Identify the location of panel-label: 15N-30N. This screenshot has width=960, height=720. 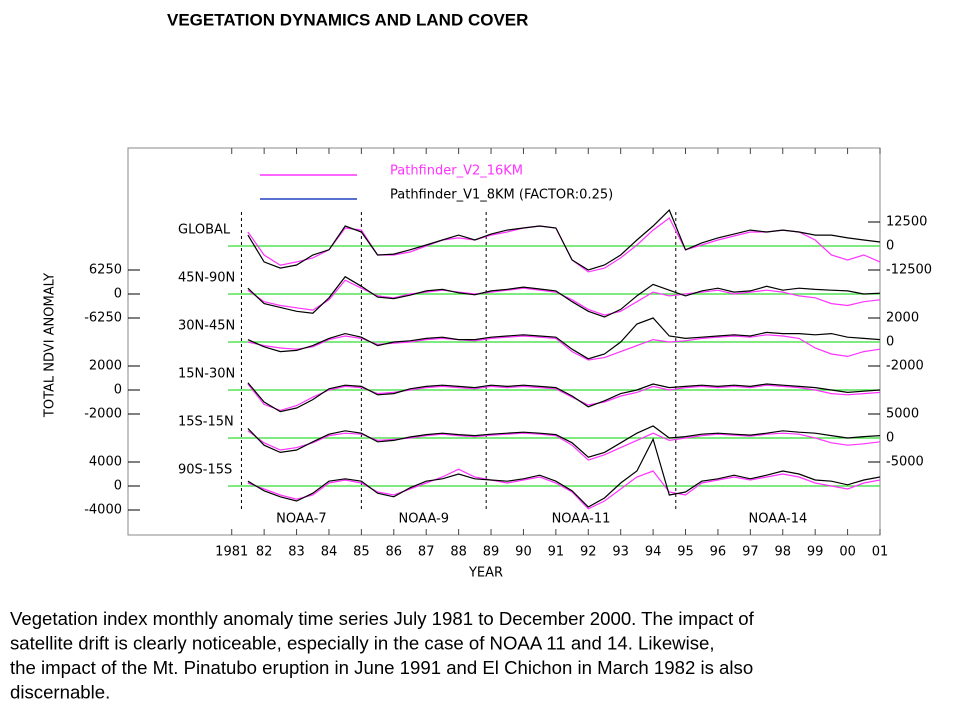
(206, 374).